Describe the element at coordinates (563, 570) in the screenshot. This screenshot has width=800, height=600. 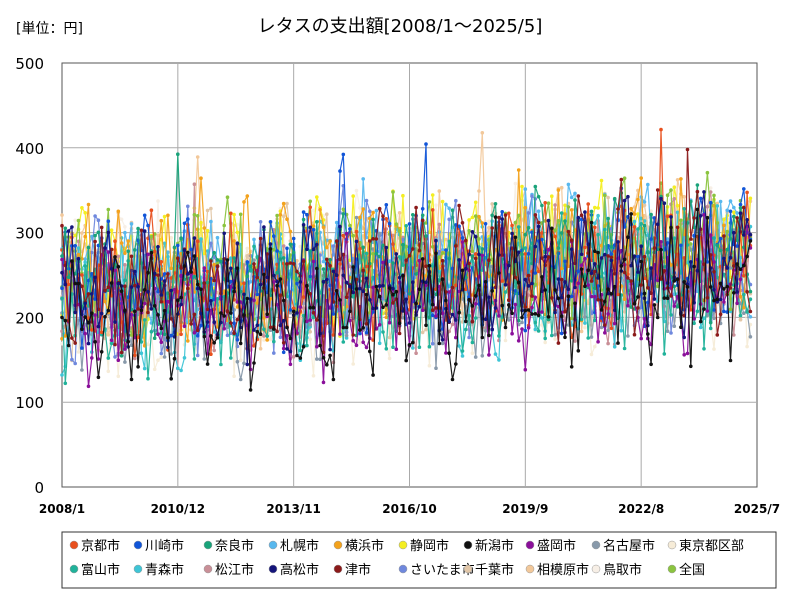
I see `legend-label: 相模原市` at that location.